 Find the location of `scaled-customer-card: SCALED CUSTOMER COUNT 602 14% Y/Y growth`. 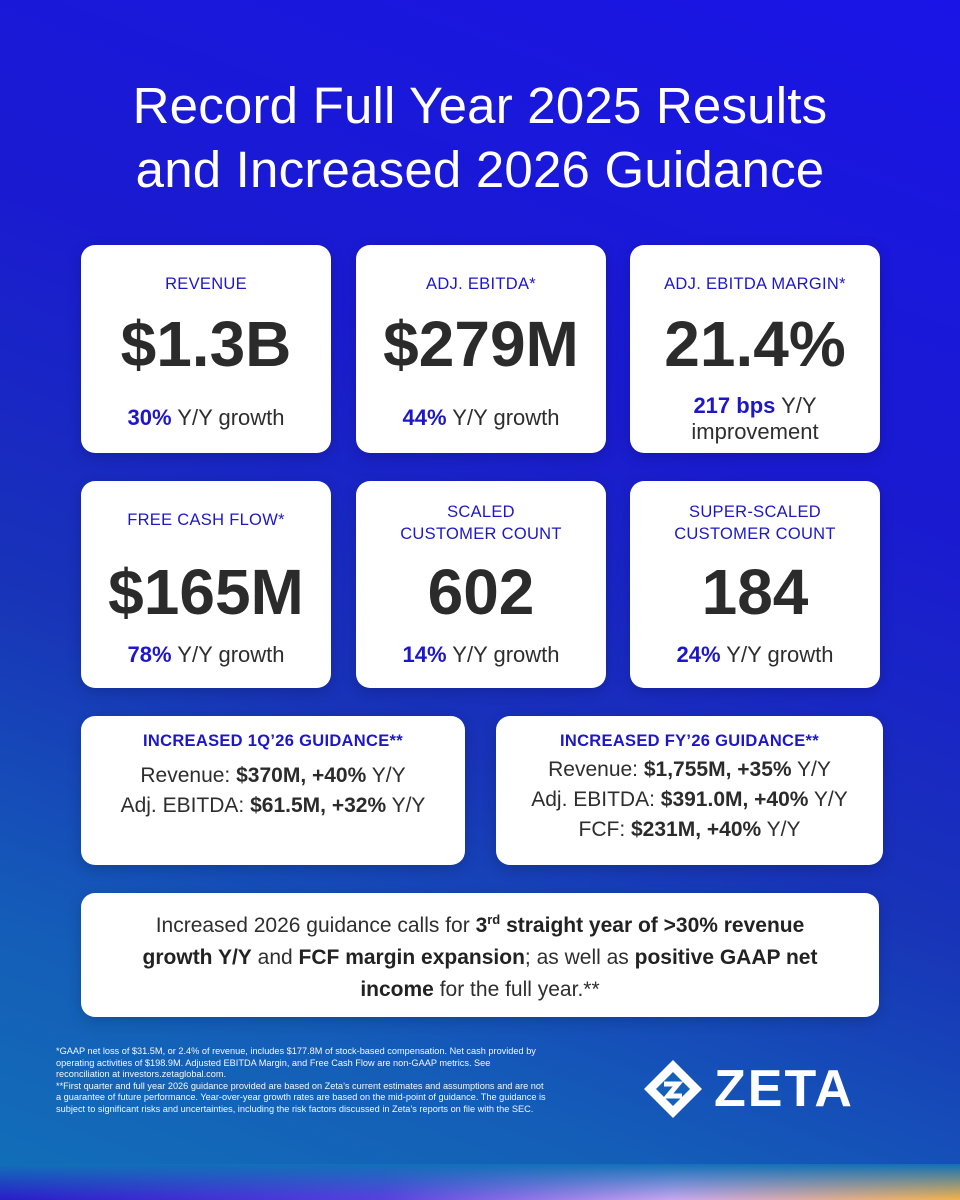

scaled-customer-card: SCALED CUSTOMER COUNT 602 14% Y/Y growth is located at coordinates (481, 584).